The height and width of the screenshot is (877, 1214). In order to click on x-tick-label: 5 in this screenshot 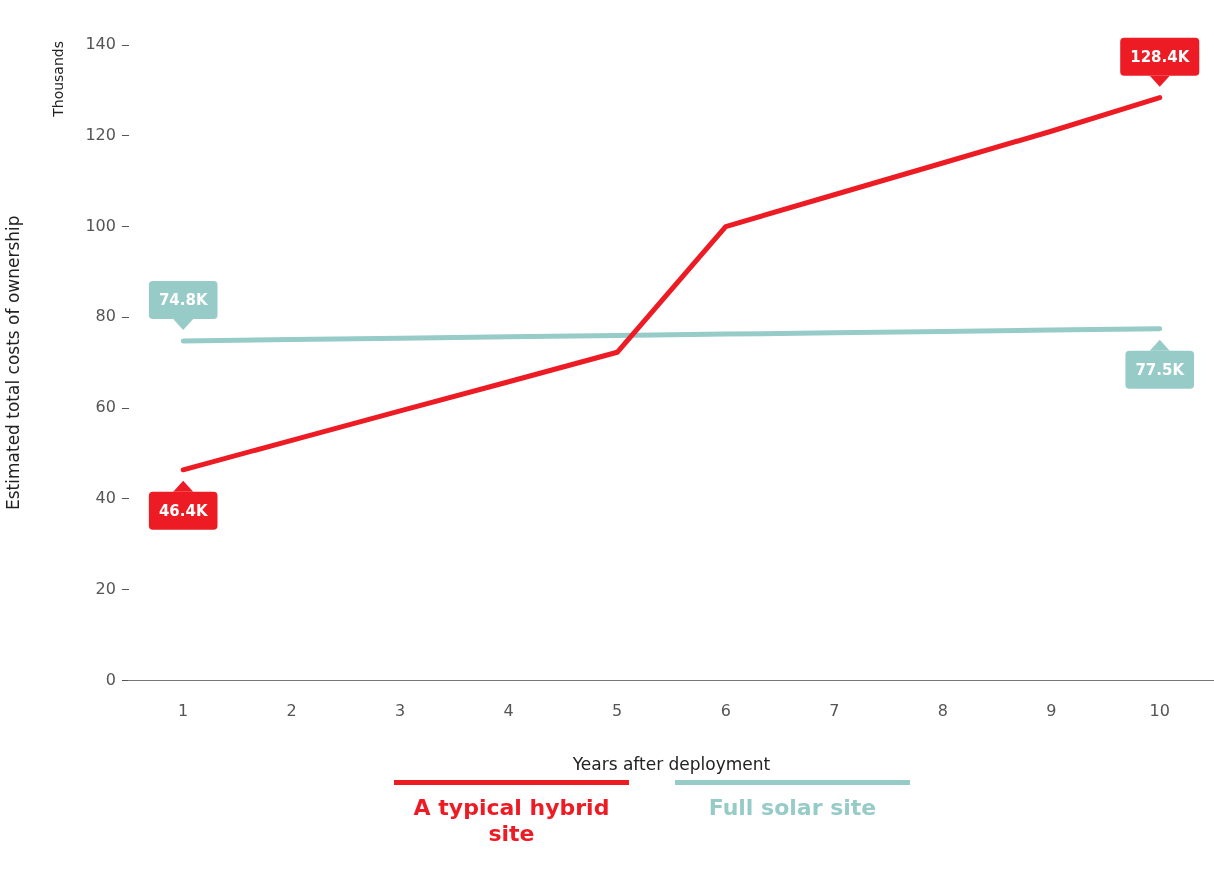, I will do `click(617, 711)`.